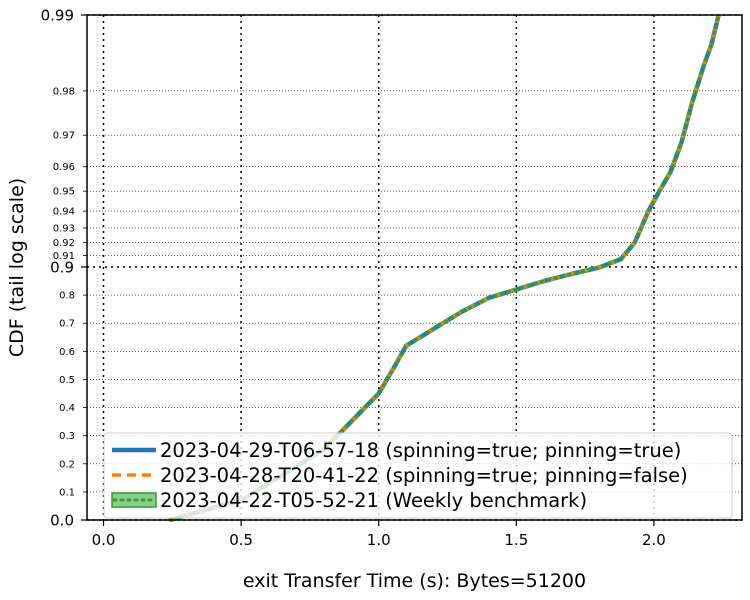 Image resolution: width=750 pixels, height=600 pixels. I want to click on x-tick-label: 1.5, so click(516, 540).